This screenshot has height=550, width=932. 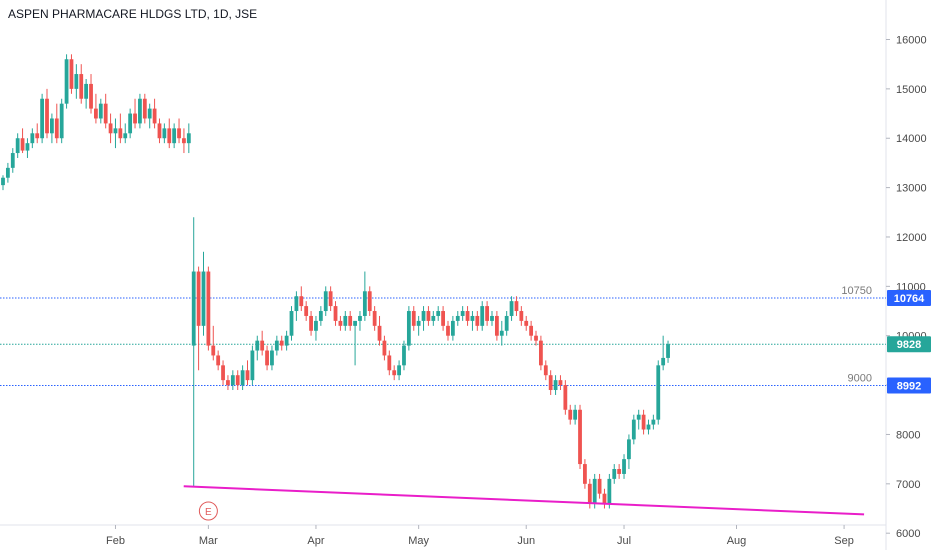 What do you see at coordinates (909, 299) in the screenshot?
I see `price-tag-label: 10764` at bounding box center [909, 299].